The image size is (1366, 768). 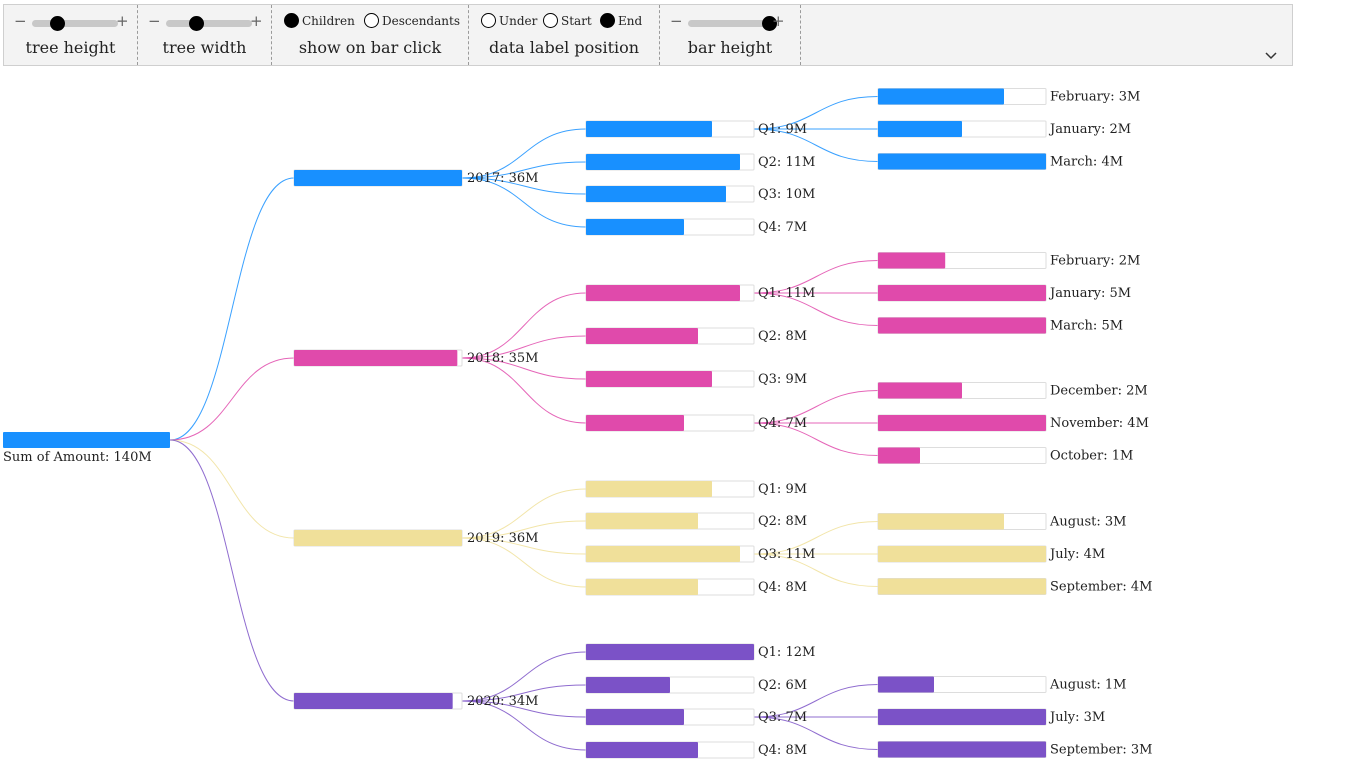 I want to click on month-2017-Q1-2-bar, so click(x=962, y=161).